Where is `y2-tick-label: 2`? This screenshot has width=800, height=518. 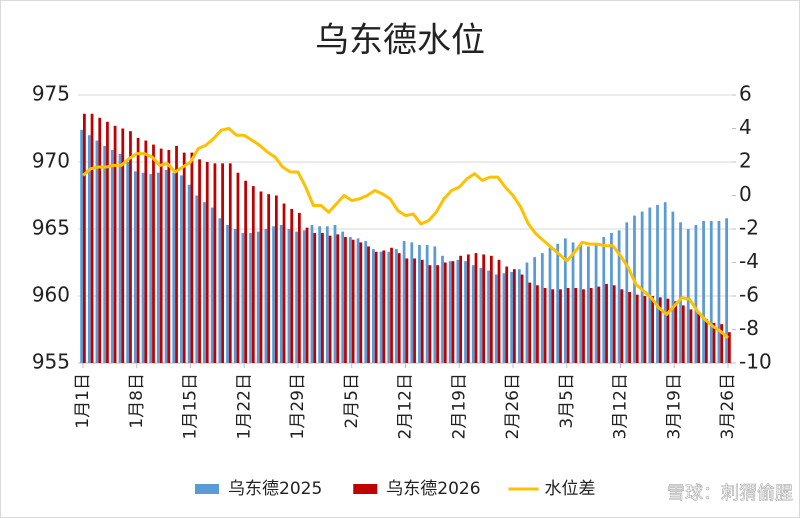
y2-tick-label: 2 is located at coordinates (745, 161).